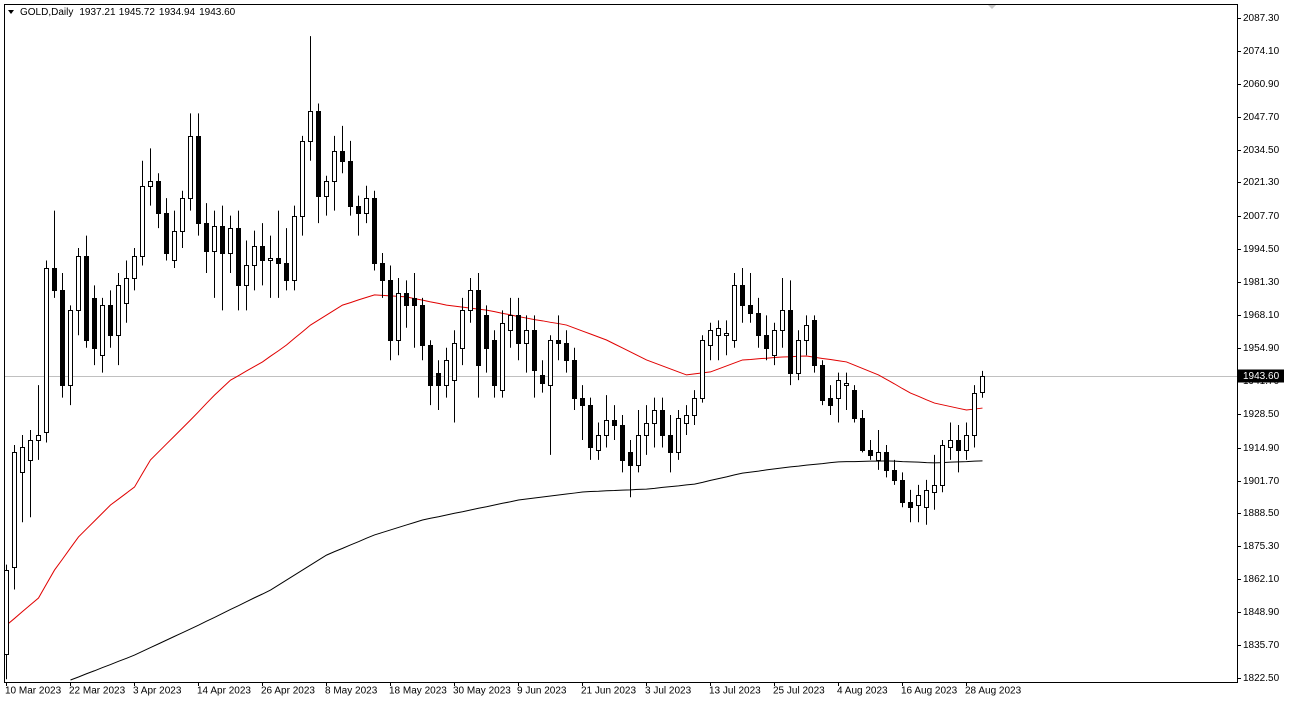 This screenshot has width=1289, height=704. I want to click on x-tick-label: 26 Apr 2023, so click(288, 691).